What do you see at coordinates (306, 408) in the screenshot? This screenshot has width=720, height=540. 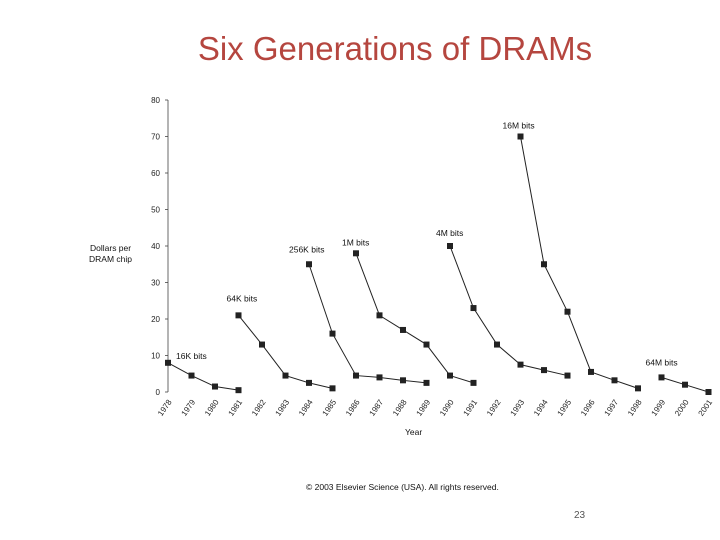 I see `x-tick-label: 1984` at bounding box center [306, 408].